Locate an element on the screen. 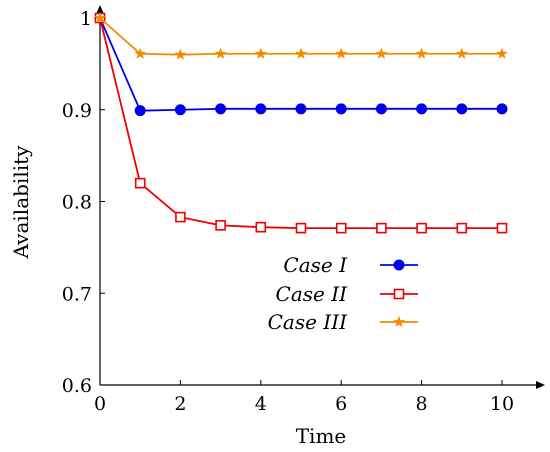 The width and height of the screenshot is (550, 452). y-tick-label: 0.6 is located at coordinates (77, 386).